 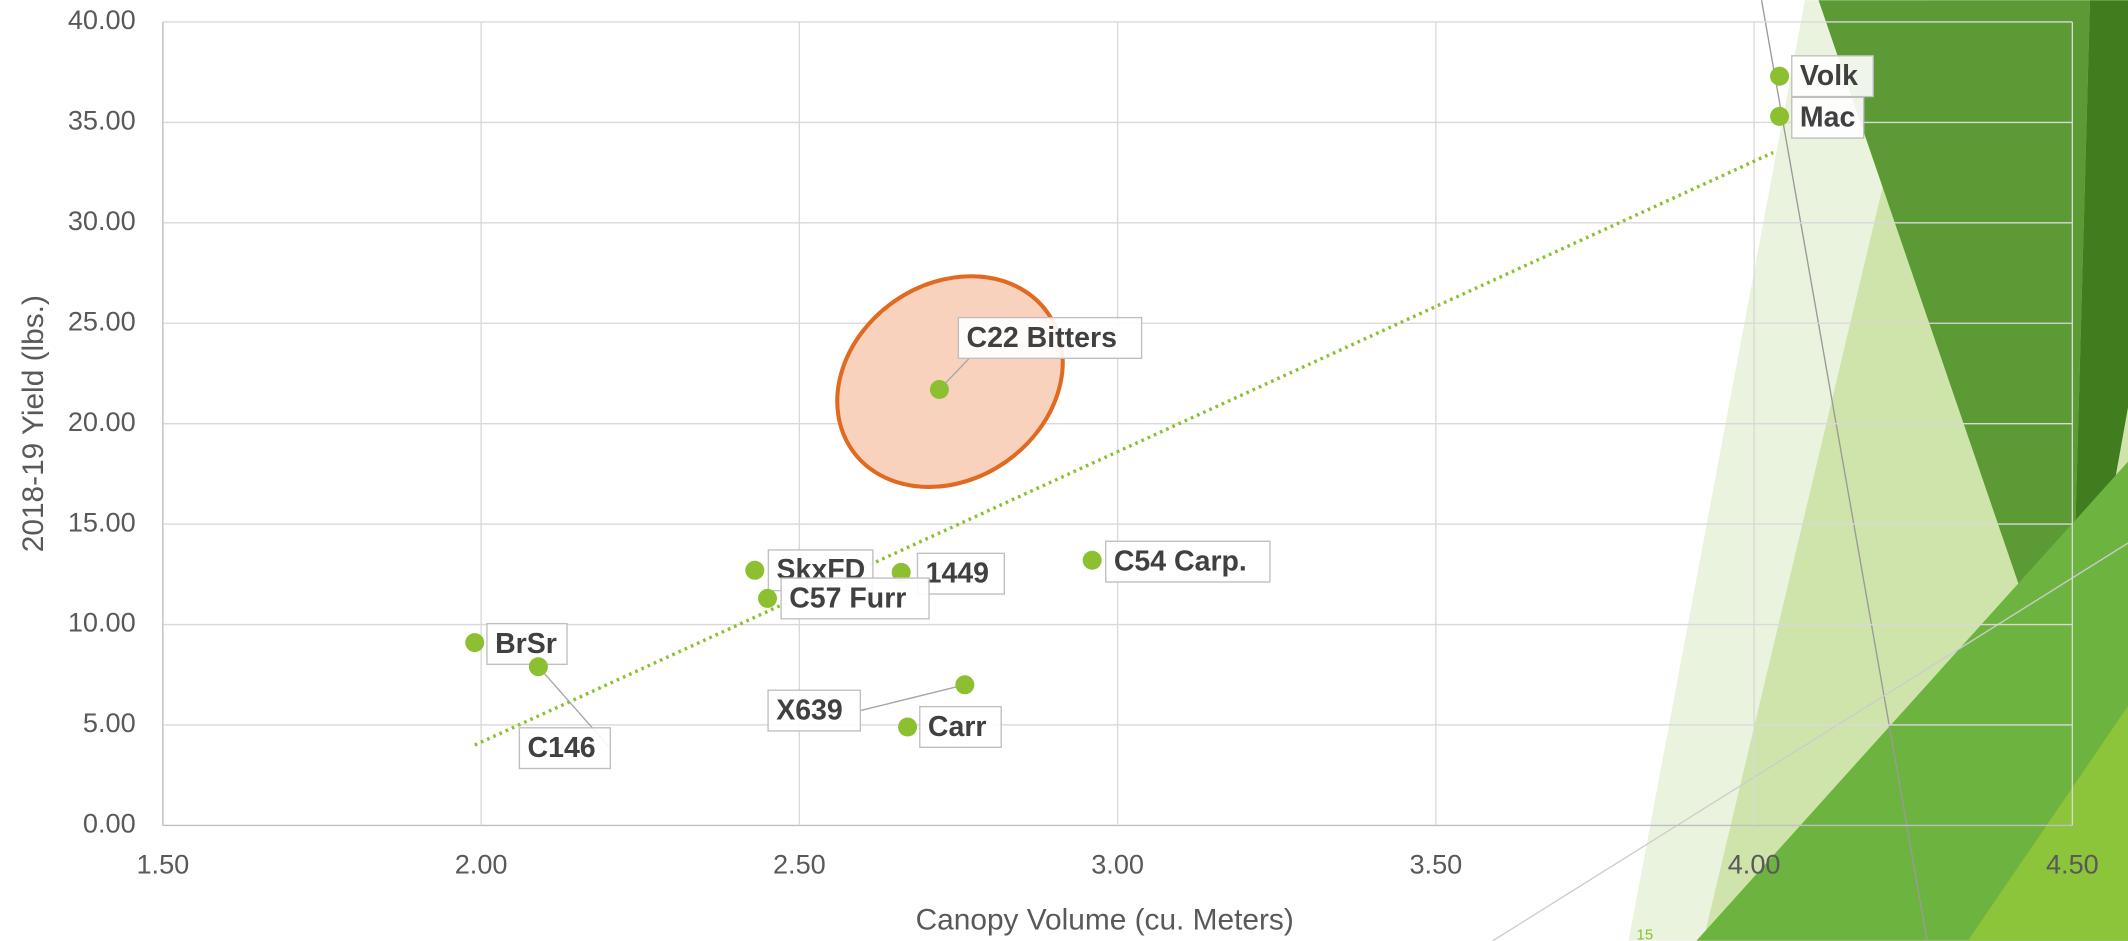 I want to click on y-tick-label: 35.00, so click(x=102, y=120).